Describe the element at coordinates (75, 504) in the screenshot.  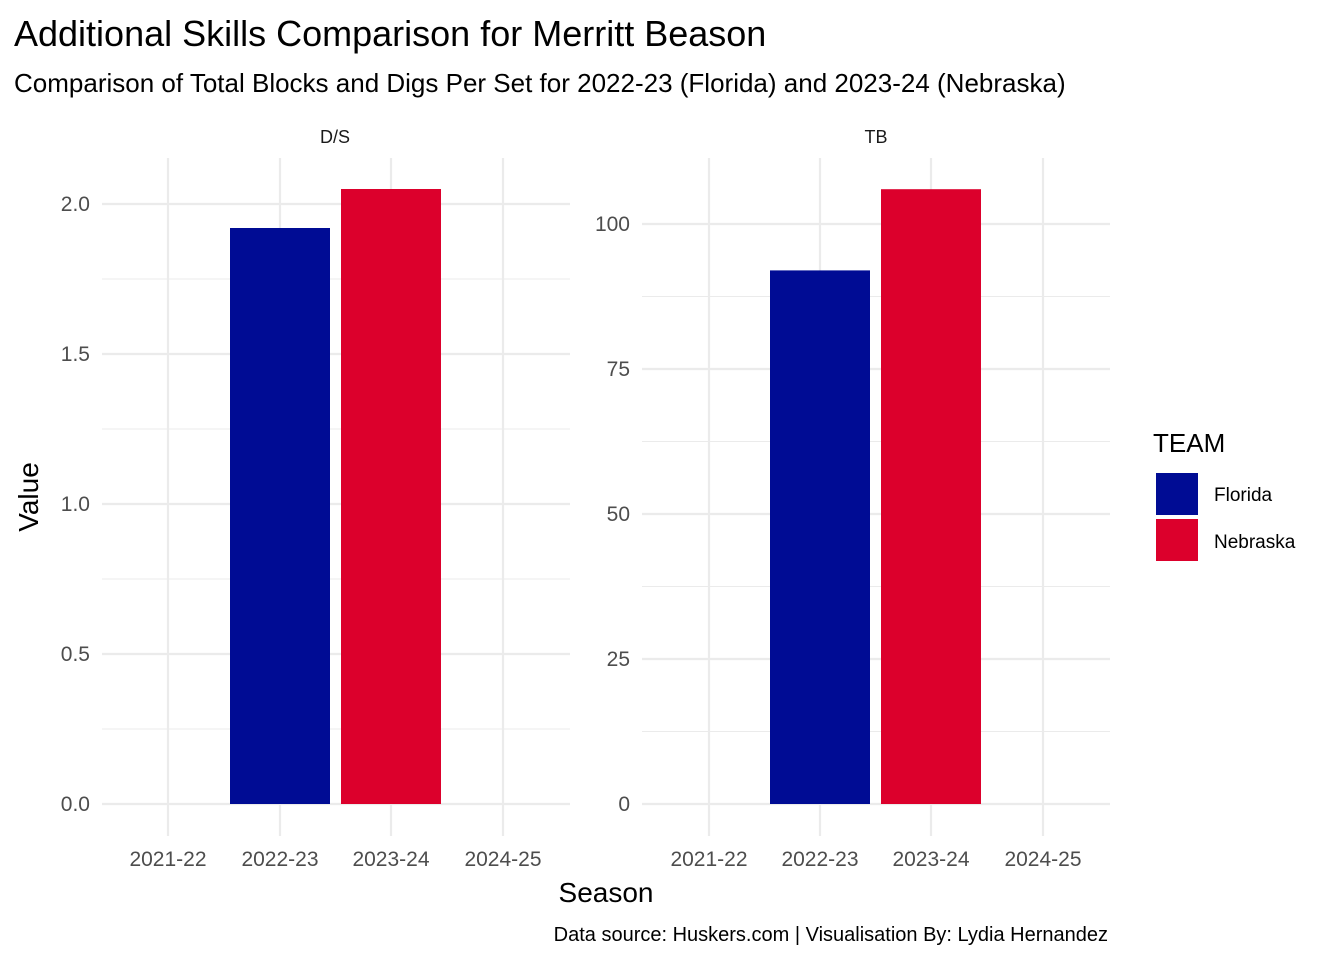
I see `y-tick-label: 1.0` at that location.